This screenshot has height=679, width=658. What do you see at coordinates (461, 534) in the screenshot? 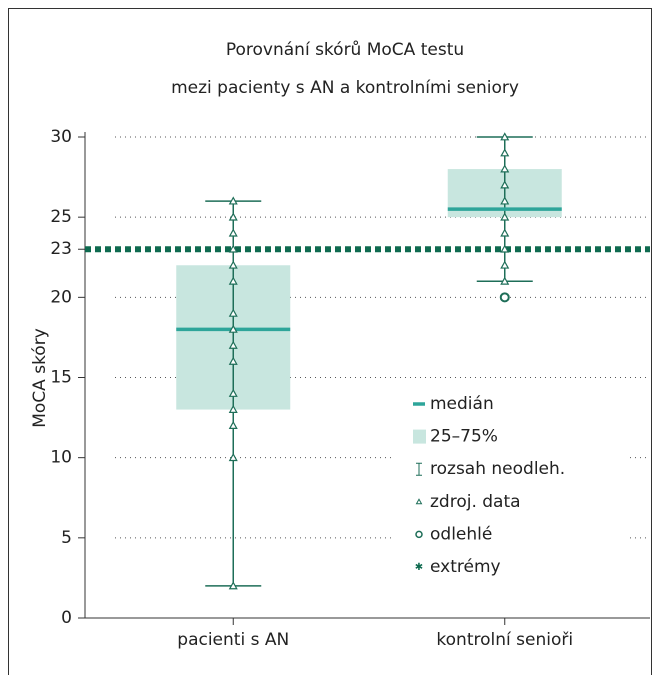
I see `legend-label: odlehlé` at bounding box center [461, 534].